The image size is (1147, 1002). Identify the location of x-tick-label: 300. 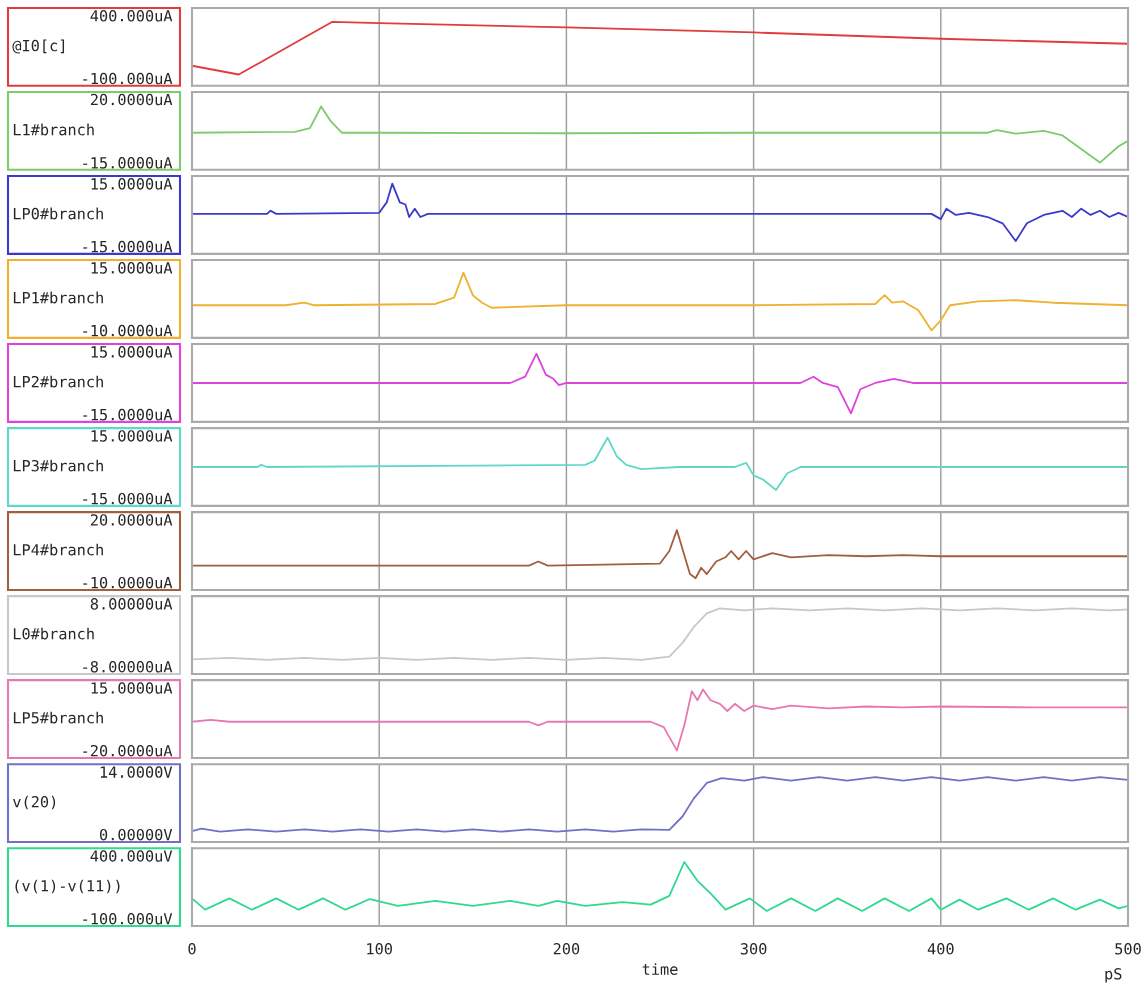
(753, 949).